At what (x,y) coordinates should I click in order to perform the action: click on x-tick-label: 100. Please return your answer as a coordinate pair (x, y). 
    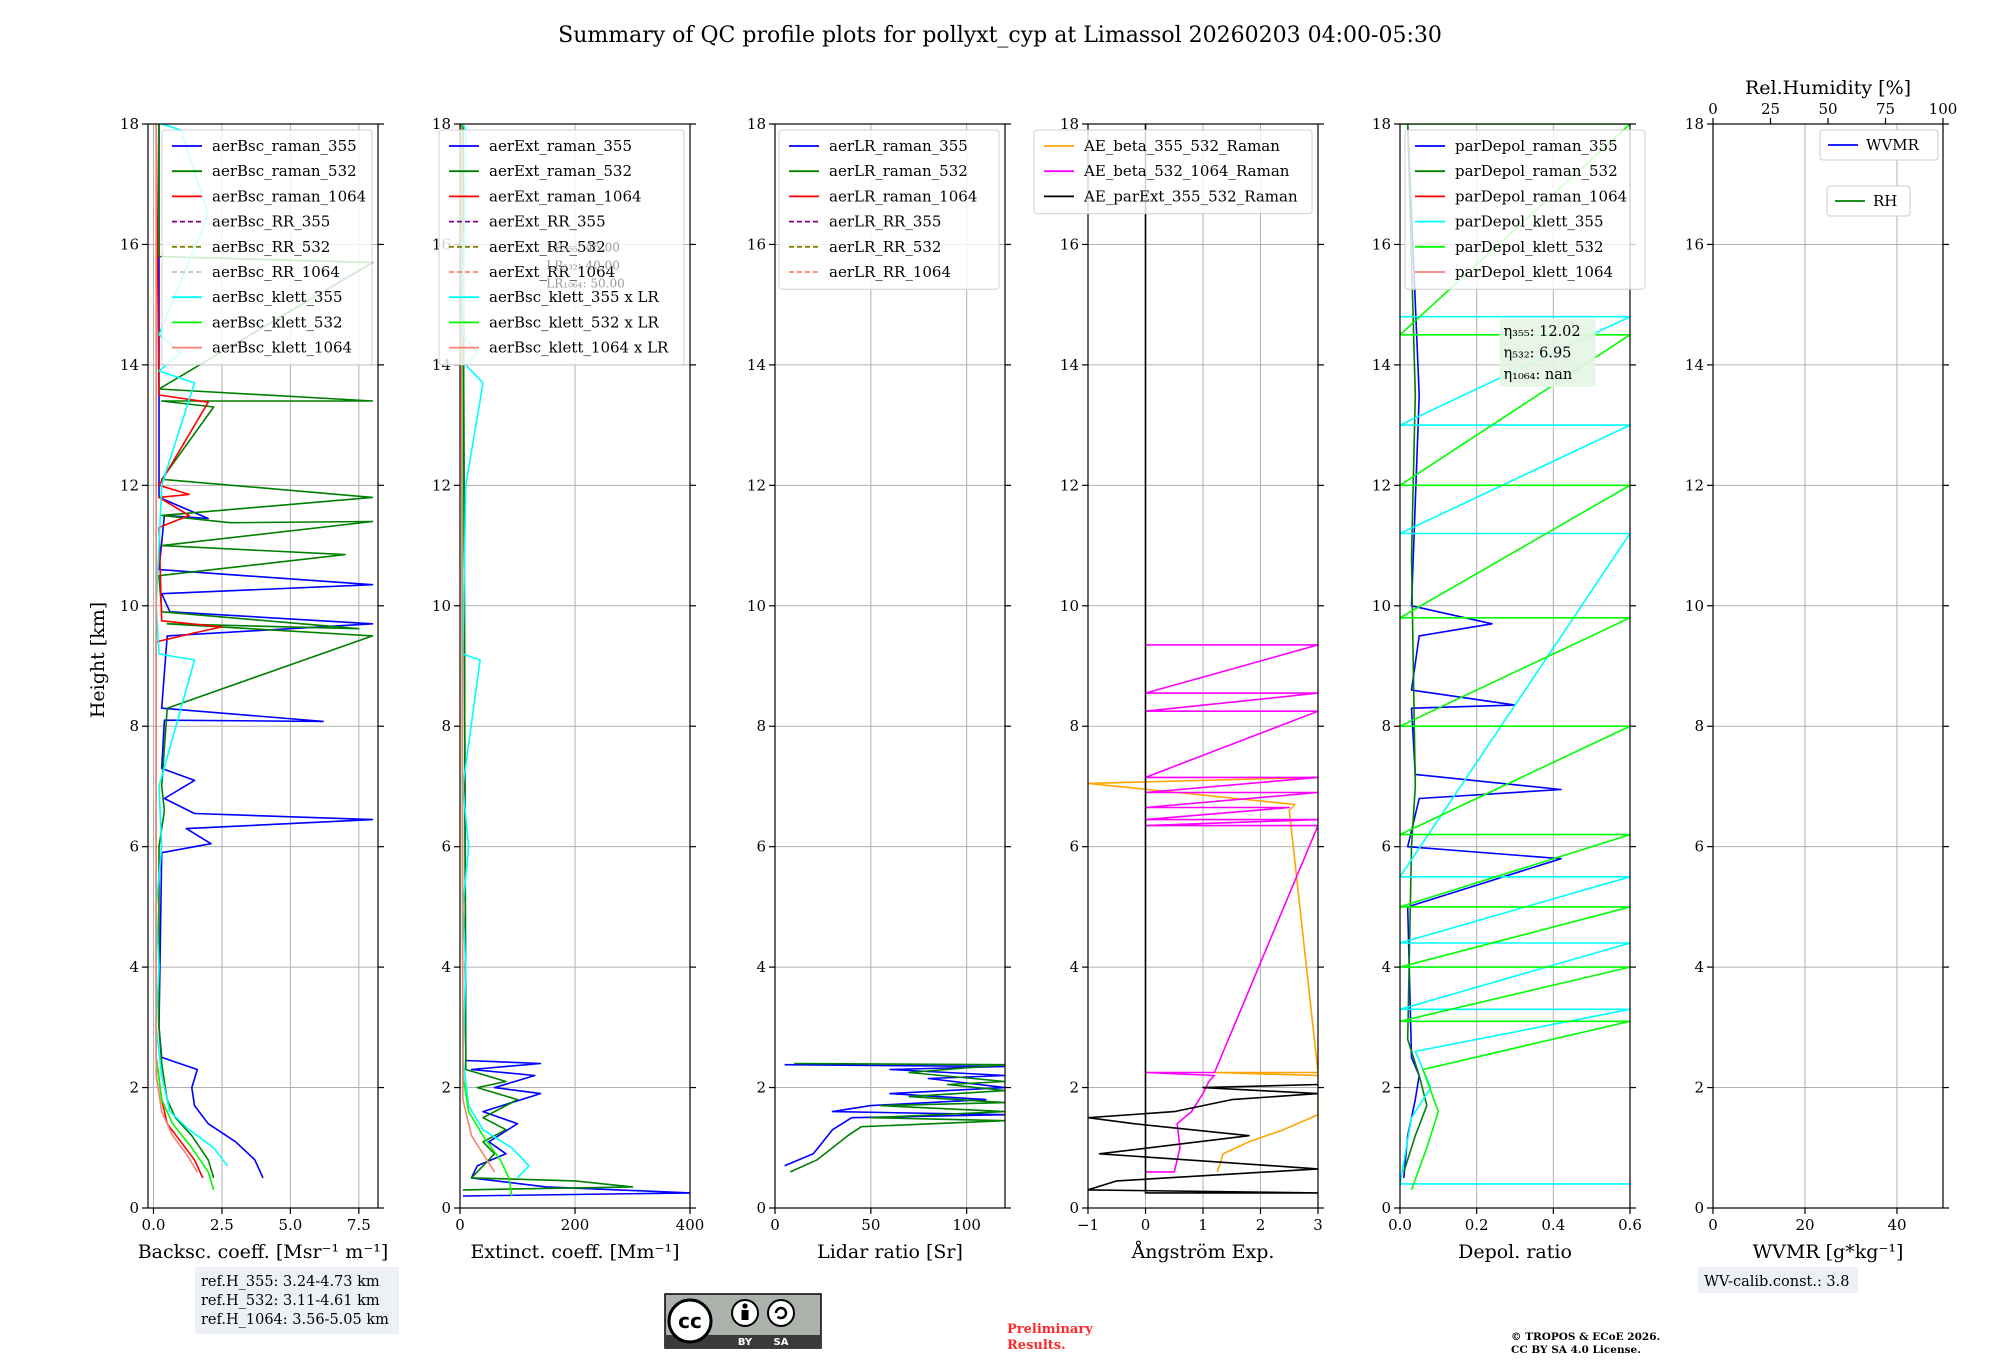
    Looking at the image, I should click on (966, 1225).